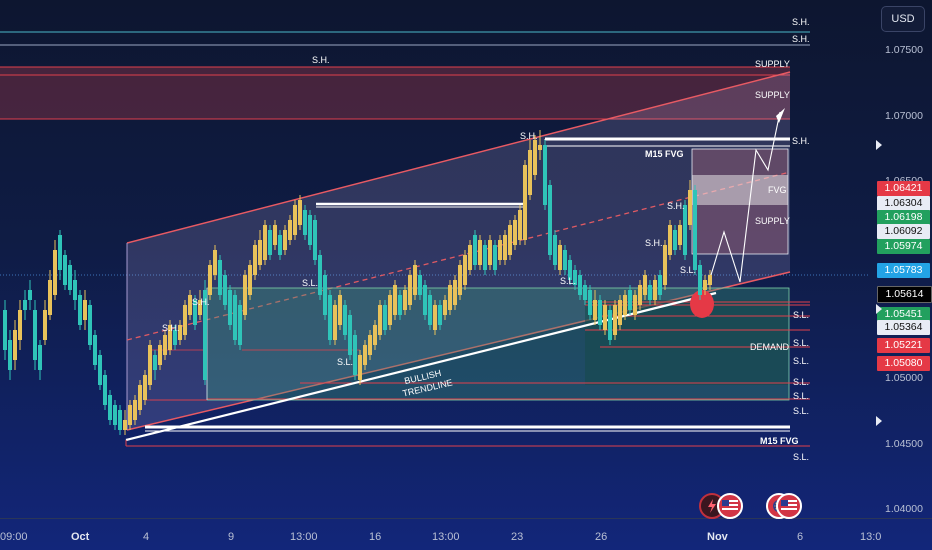  Describe the element at coordinates (80, 537) in the screenshot. I see `time-label: Oct` at that location.